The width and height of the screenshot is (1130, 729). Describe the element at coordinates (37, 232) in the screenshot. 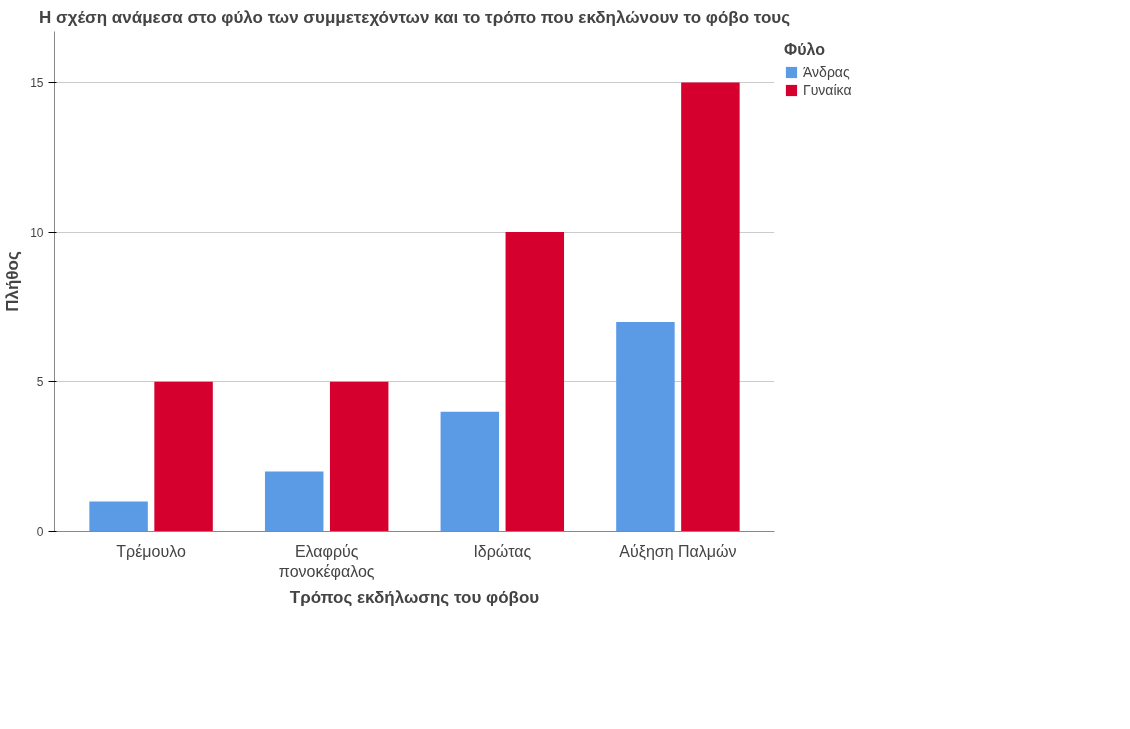

I see `y-tick-label: 10` at that location.